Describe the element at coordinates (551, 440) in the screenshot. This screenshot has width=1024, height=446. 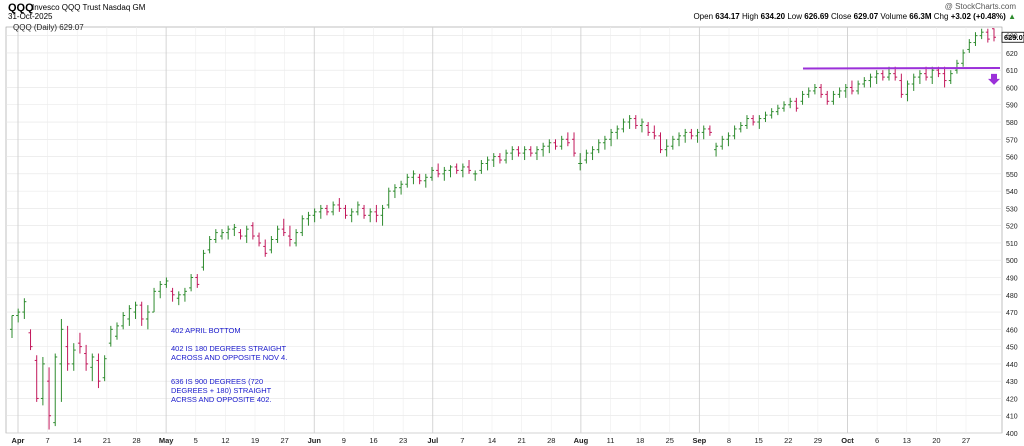
I see `x-tick-label: 28` at that location.